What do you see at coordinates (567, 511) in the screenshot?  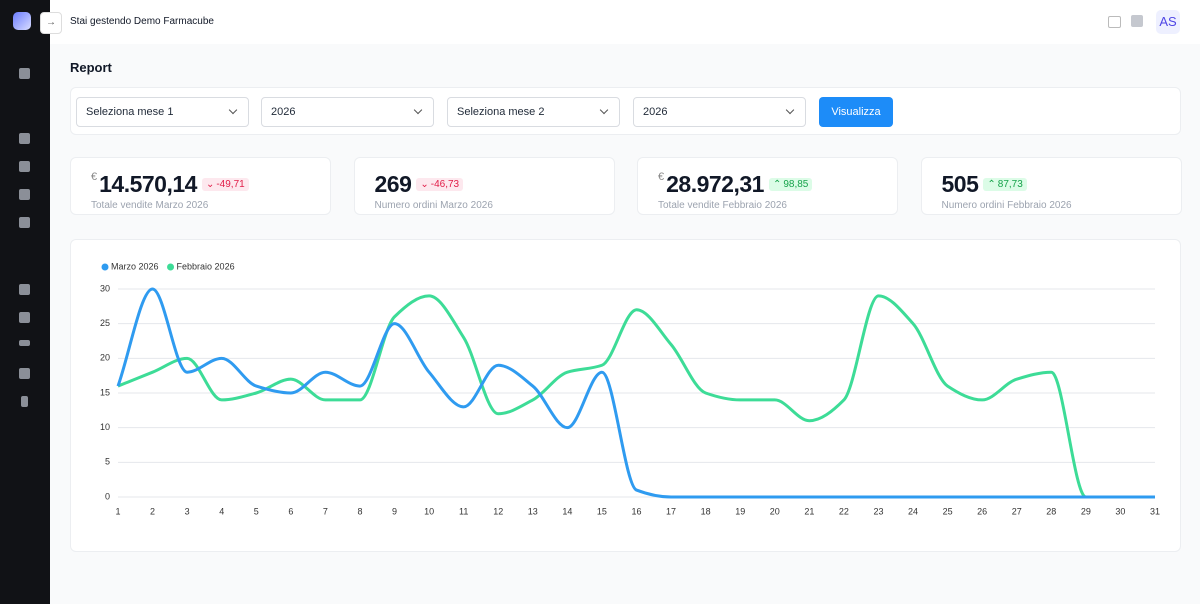 I see `x-tick-label: 14` at bounding box center [567, 511].